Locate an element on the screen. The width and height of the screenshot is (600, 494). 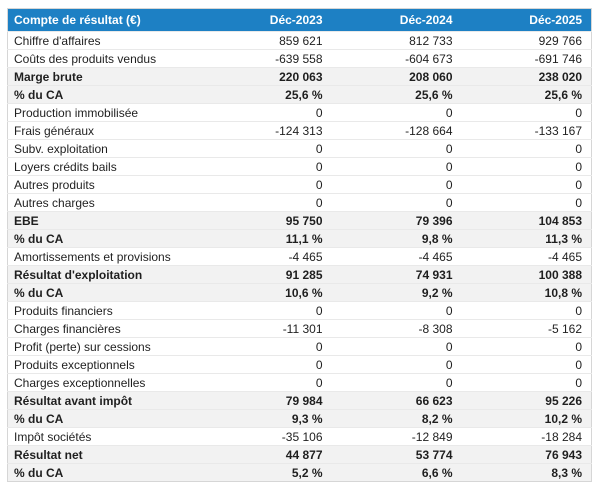
table-row: EBE 95 750 79 396 104 853 is located at coordinates (299, 220).